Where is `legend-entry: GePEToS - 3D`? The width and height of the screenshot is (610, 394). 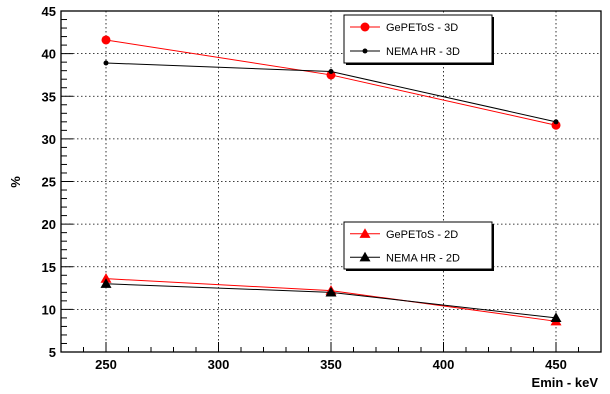
legend-entry: GePEToS - 3D is located at coordinates (404, 28).